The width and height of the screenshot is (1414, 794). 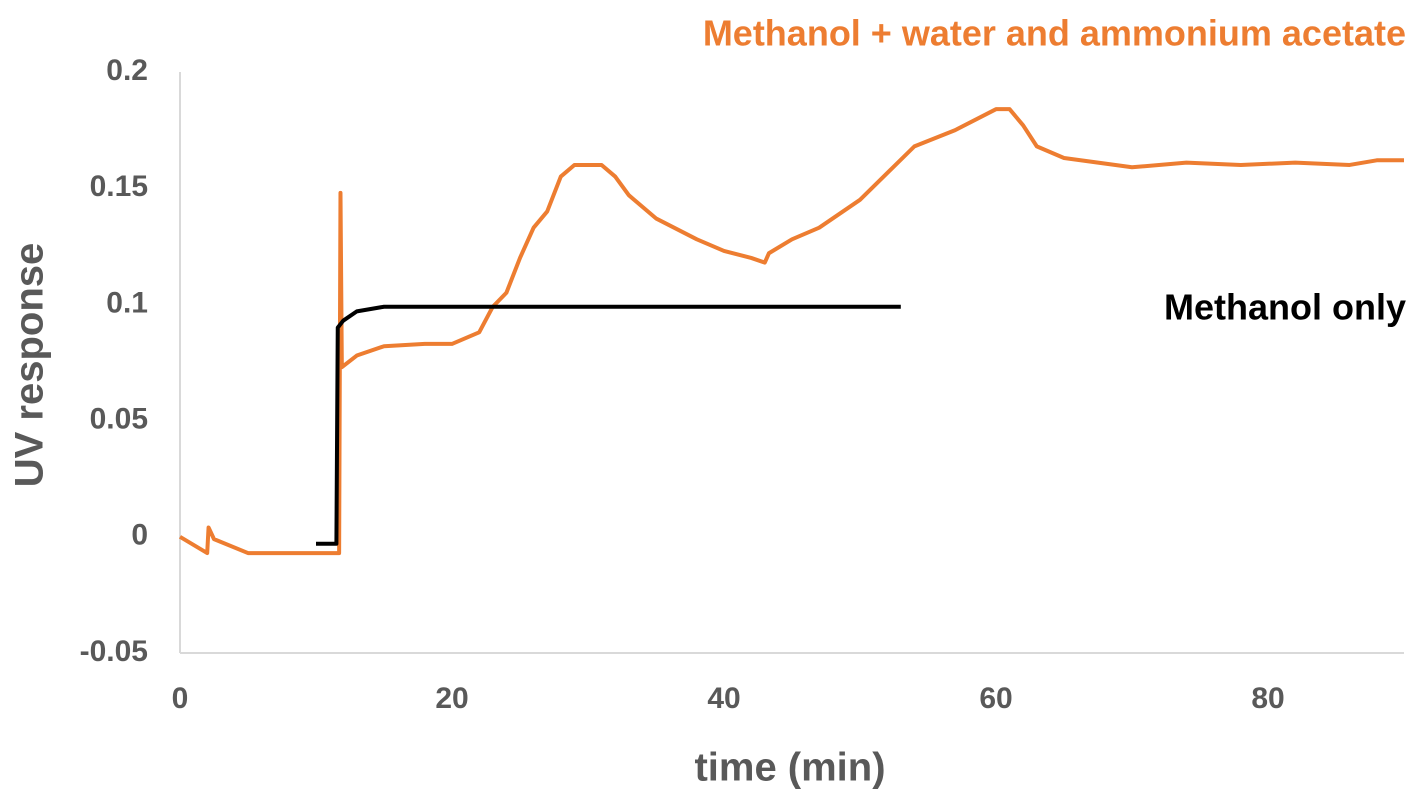 I want to click on series-line, so click(x=608, y=425).